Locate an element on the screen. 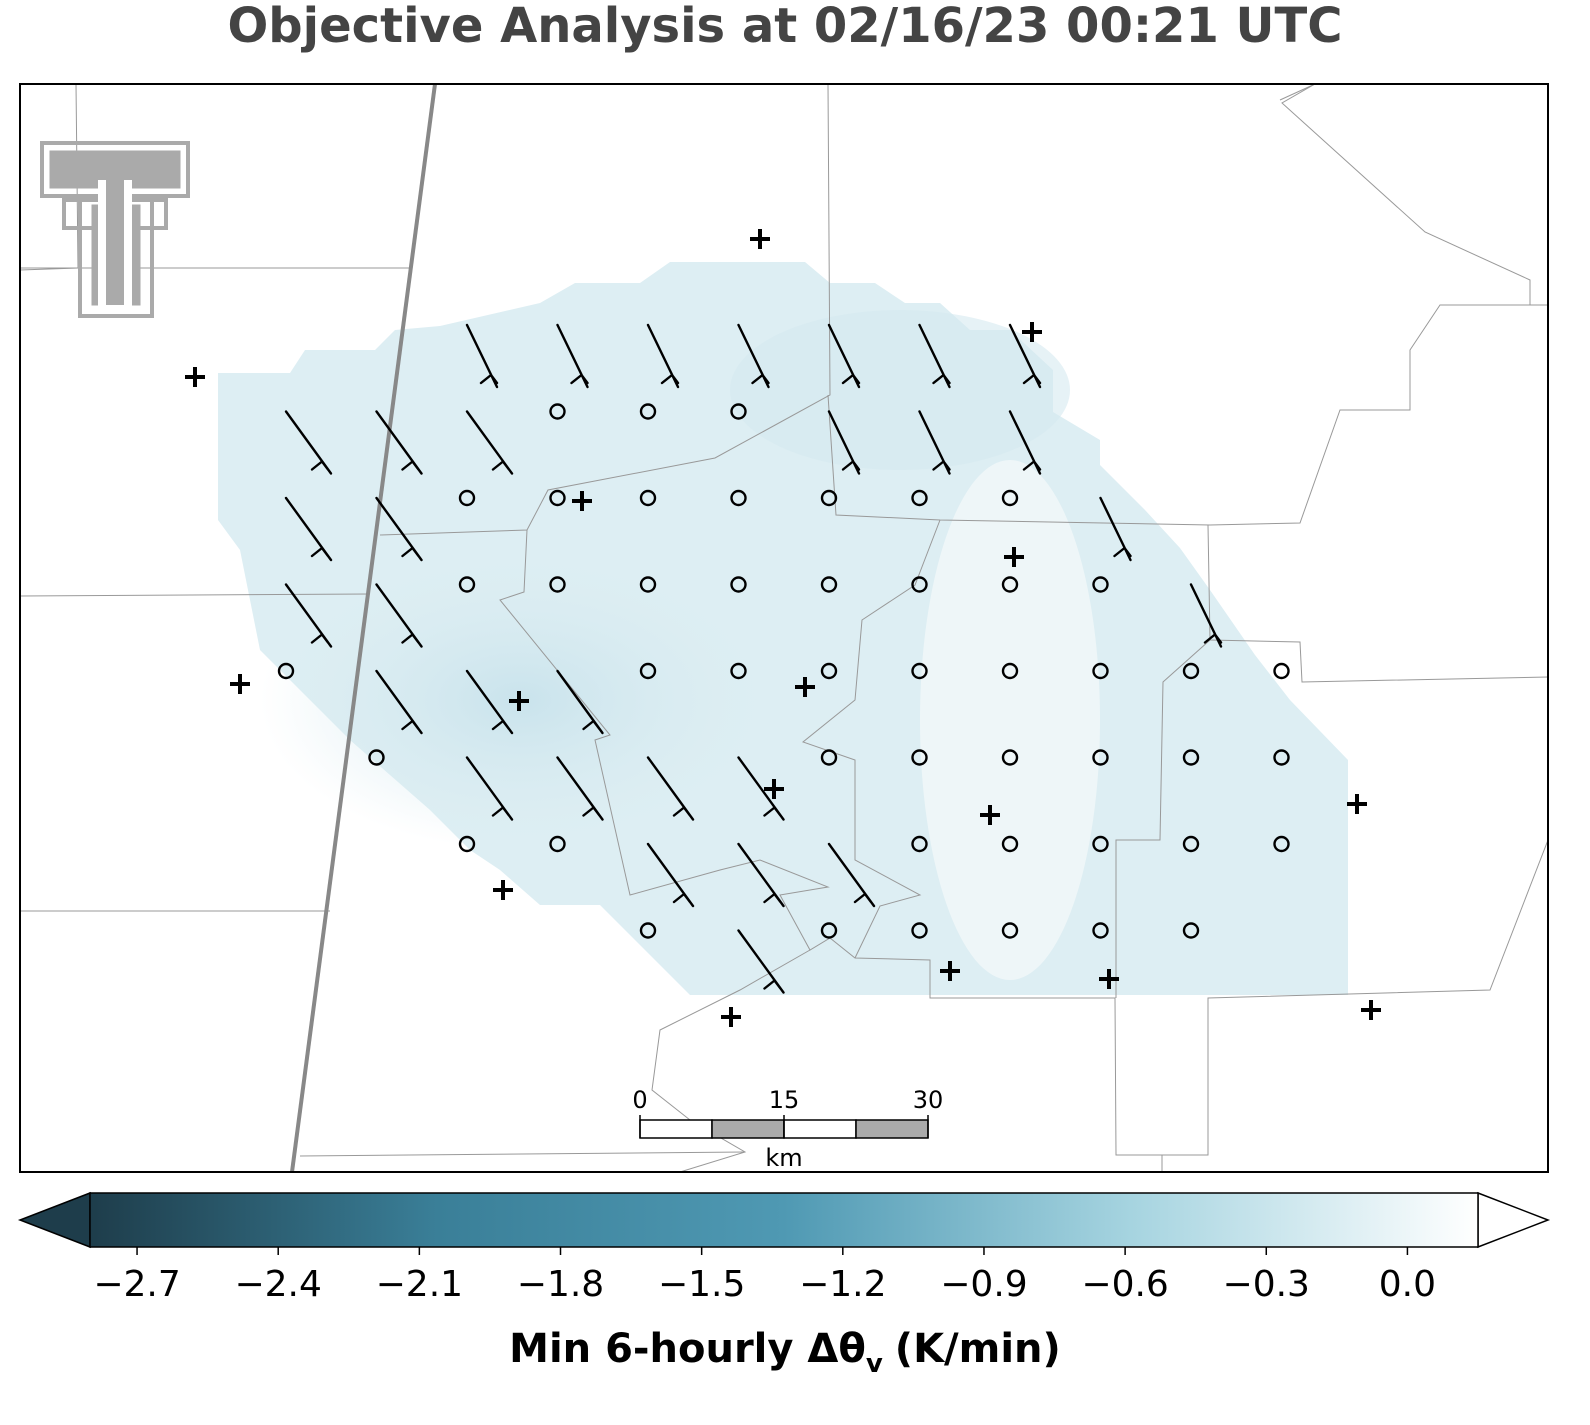 Image resolution: width=1590 pixels, height=1425 pixels. logo is located at coordinates (115, 229).